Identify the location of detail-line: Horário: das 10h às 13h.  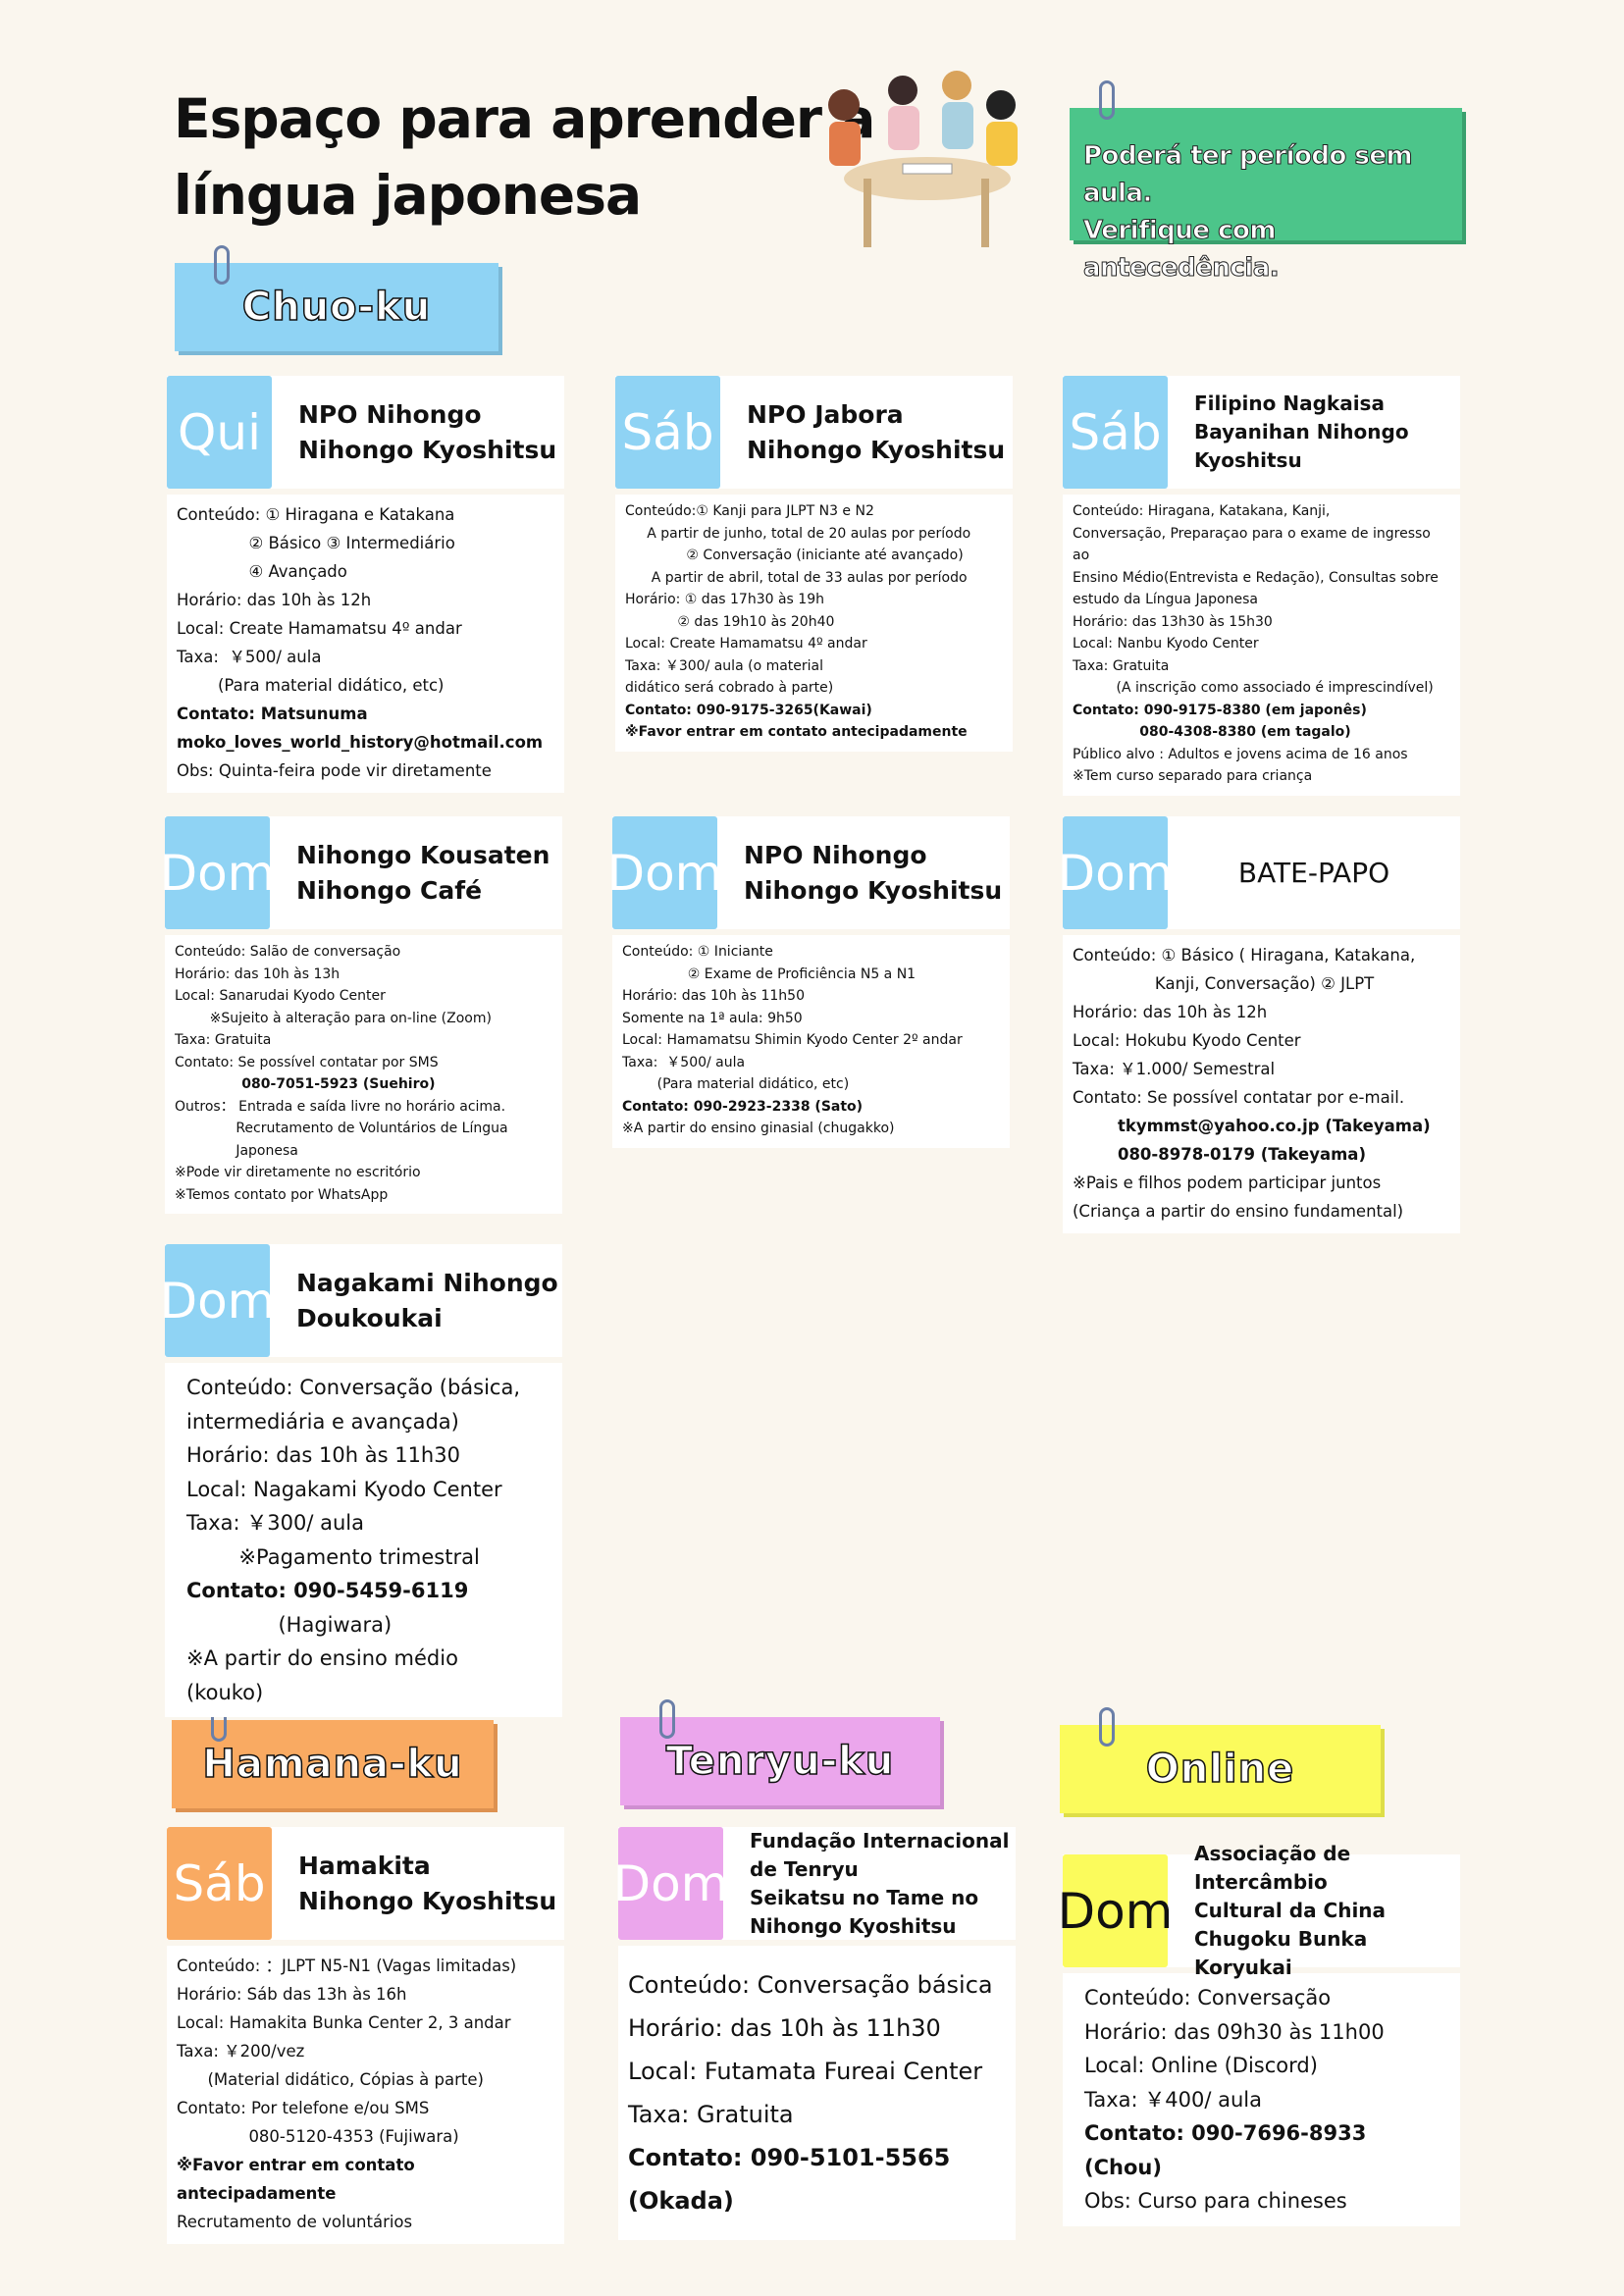
(258, 973).